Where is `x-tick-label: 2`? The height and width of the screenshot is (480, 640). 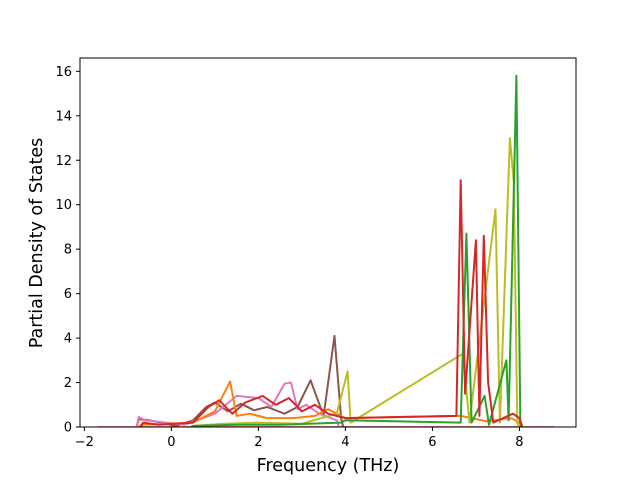
x-tick-label: 2 is located at coordinates (258, 442).